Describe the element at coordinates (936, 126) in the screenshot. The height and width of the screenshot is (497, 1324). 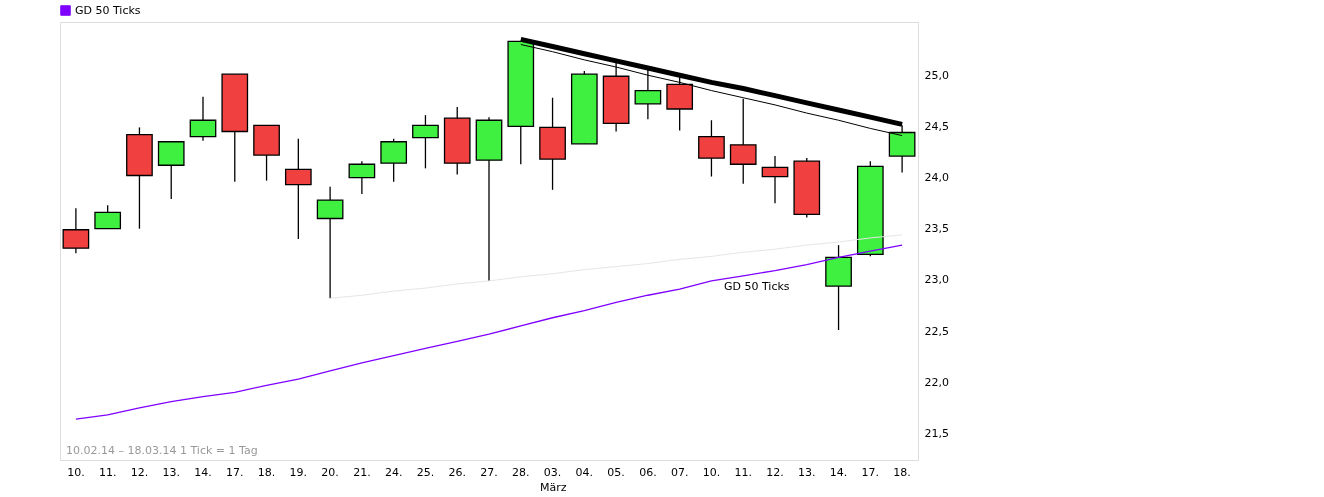
I see `y-tick-label: 24,5` at that location.